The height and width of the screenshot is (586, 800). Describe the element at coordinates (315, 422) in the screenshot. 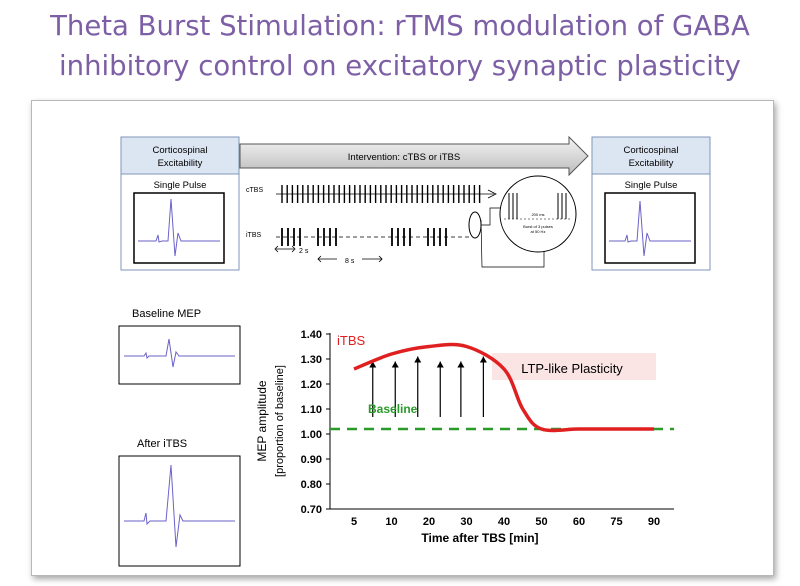

I see `y-ticks: 0.70 0.80 0.90 1.00 1.10 1.20 1.30 1.40` at that location.